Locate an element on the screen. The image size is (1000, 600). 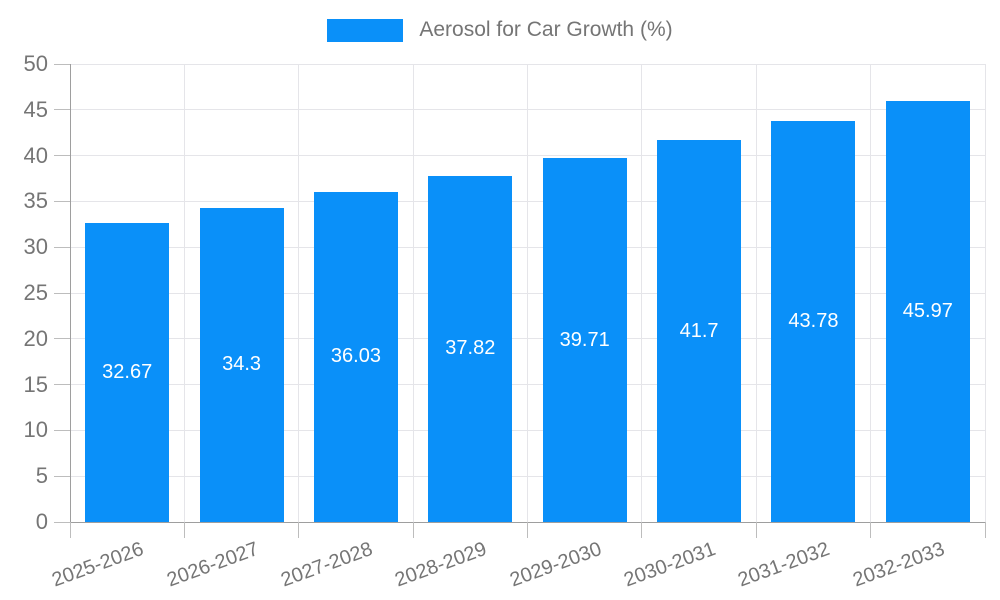
bar-value-label: 36.03 is located at coordinates (355, 356).